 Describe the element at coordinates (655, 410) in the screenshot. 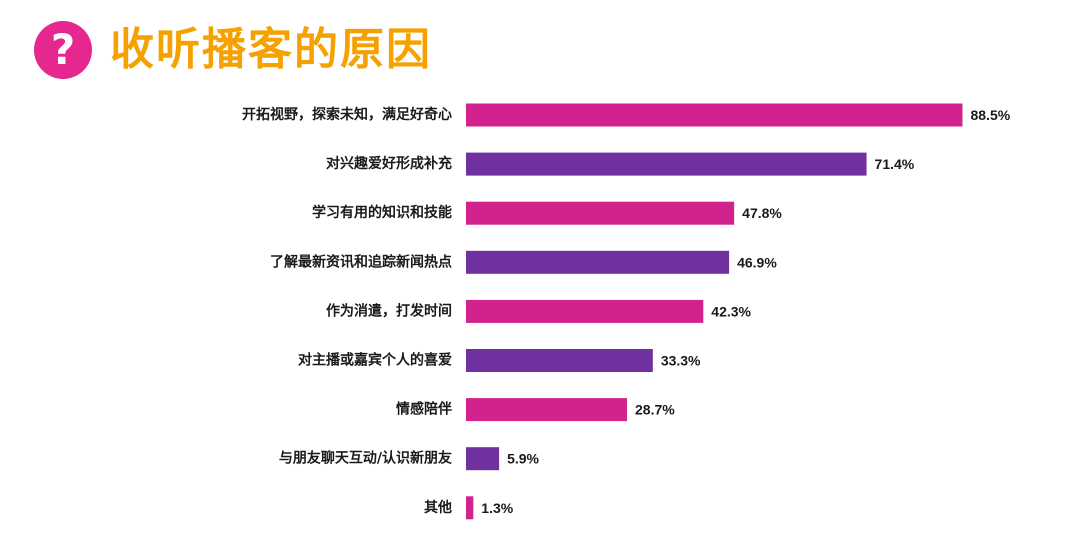

I see `value-label: 28.7%` at that location.